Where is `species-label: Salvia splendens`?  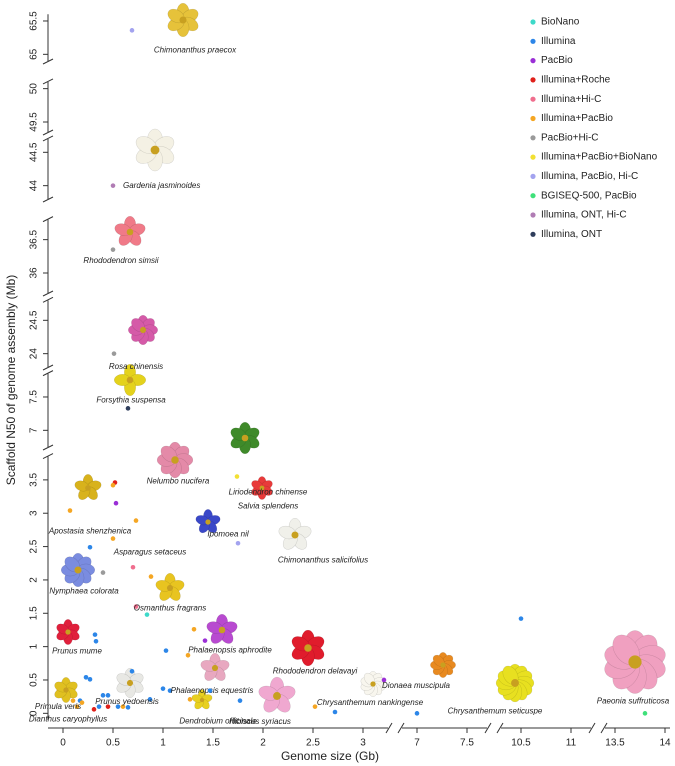 species-label: Salvia splendens is located at coordinates (268, 505).